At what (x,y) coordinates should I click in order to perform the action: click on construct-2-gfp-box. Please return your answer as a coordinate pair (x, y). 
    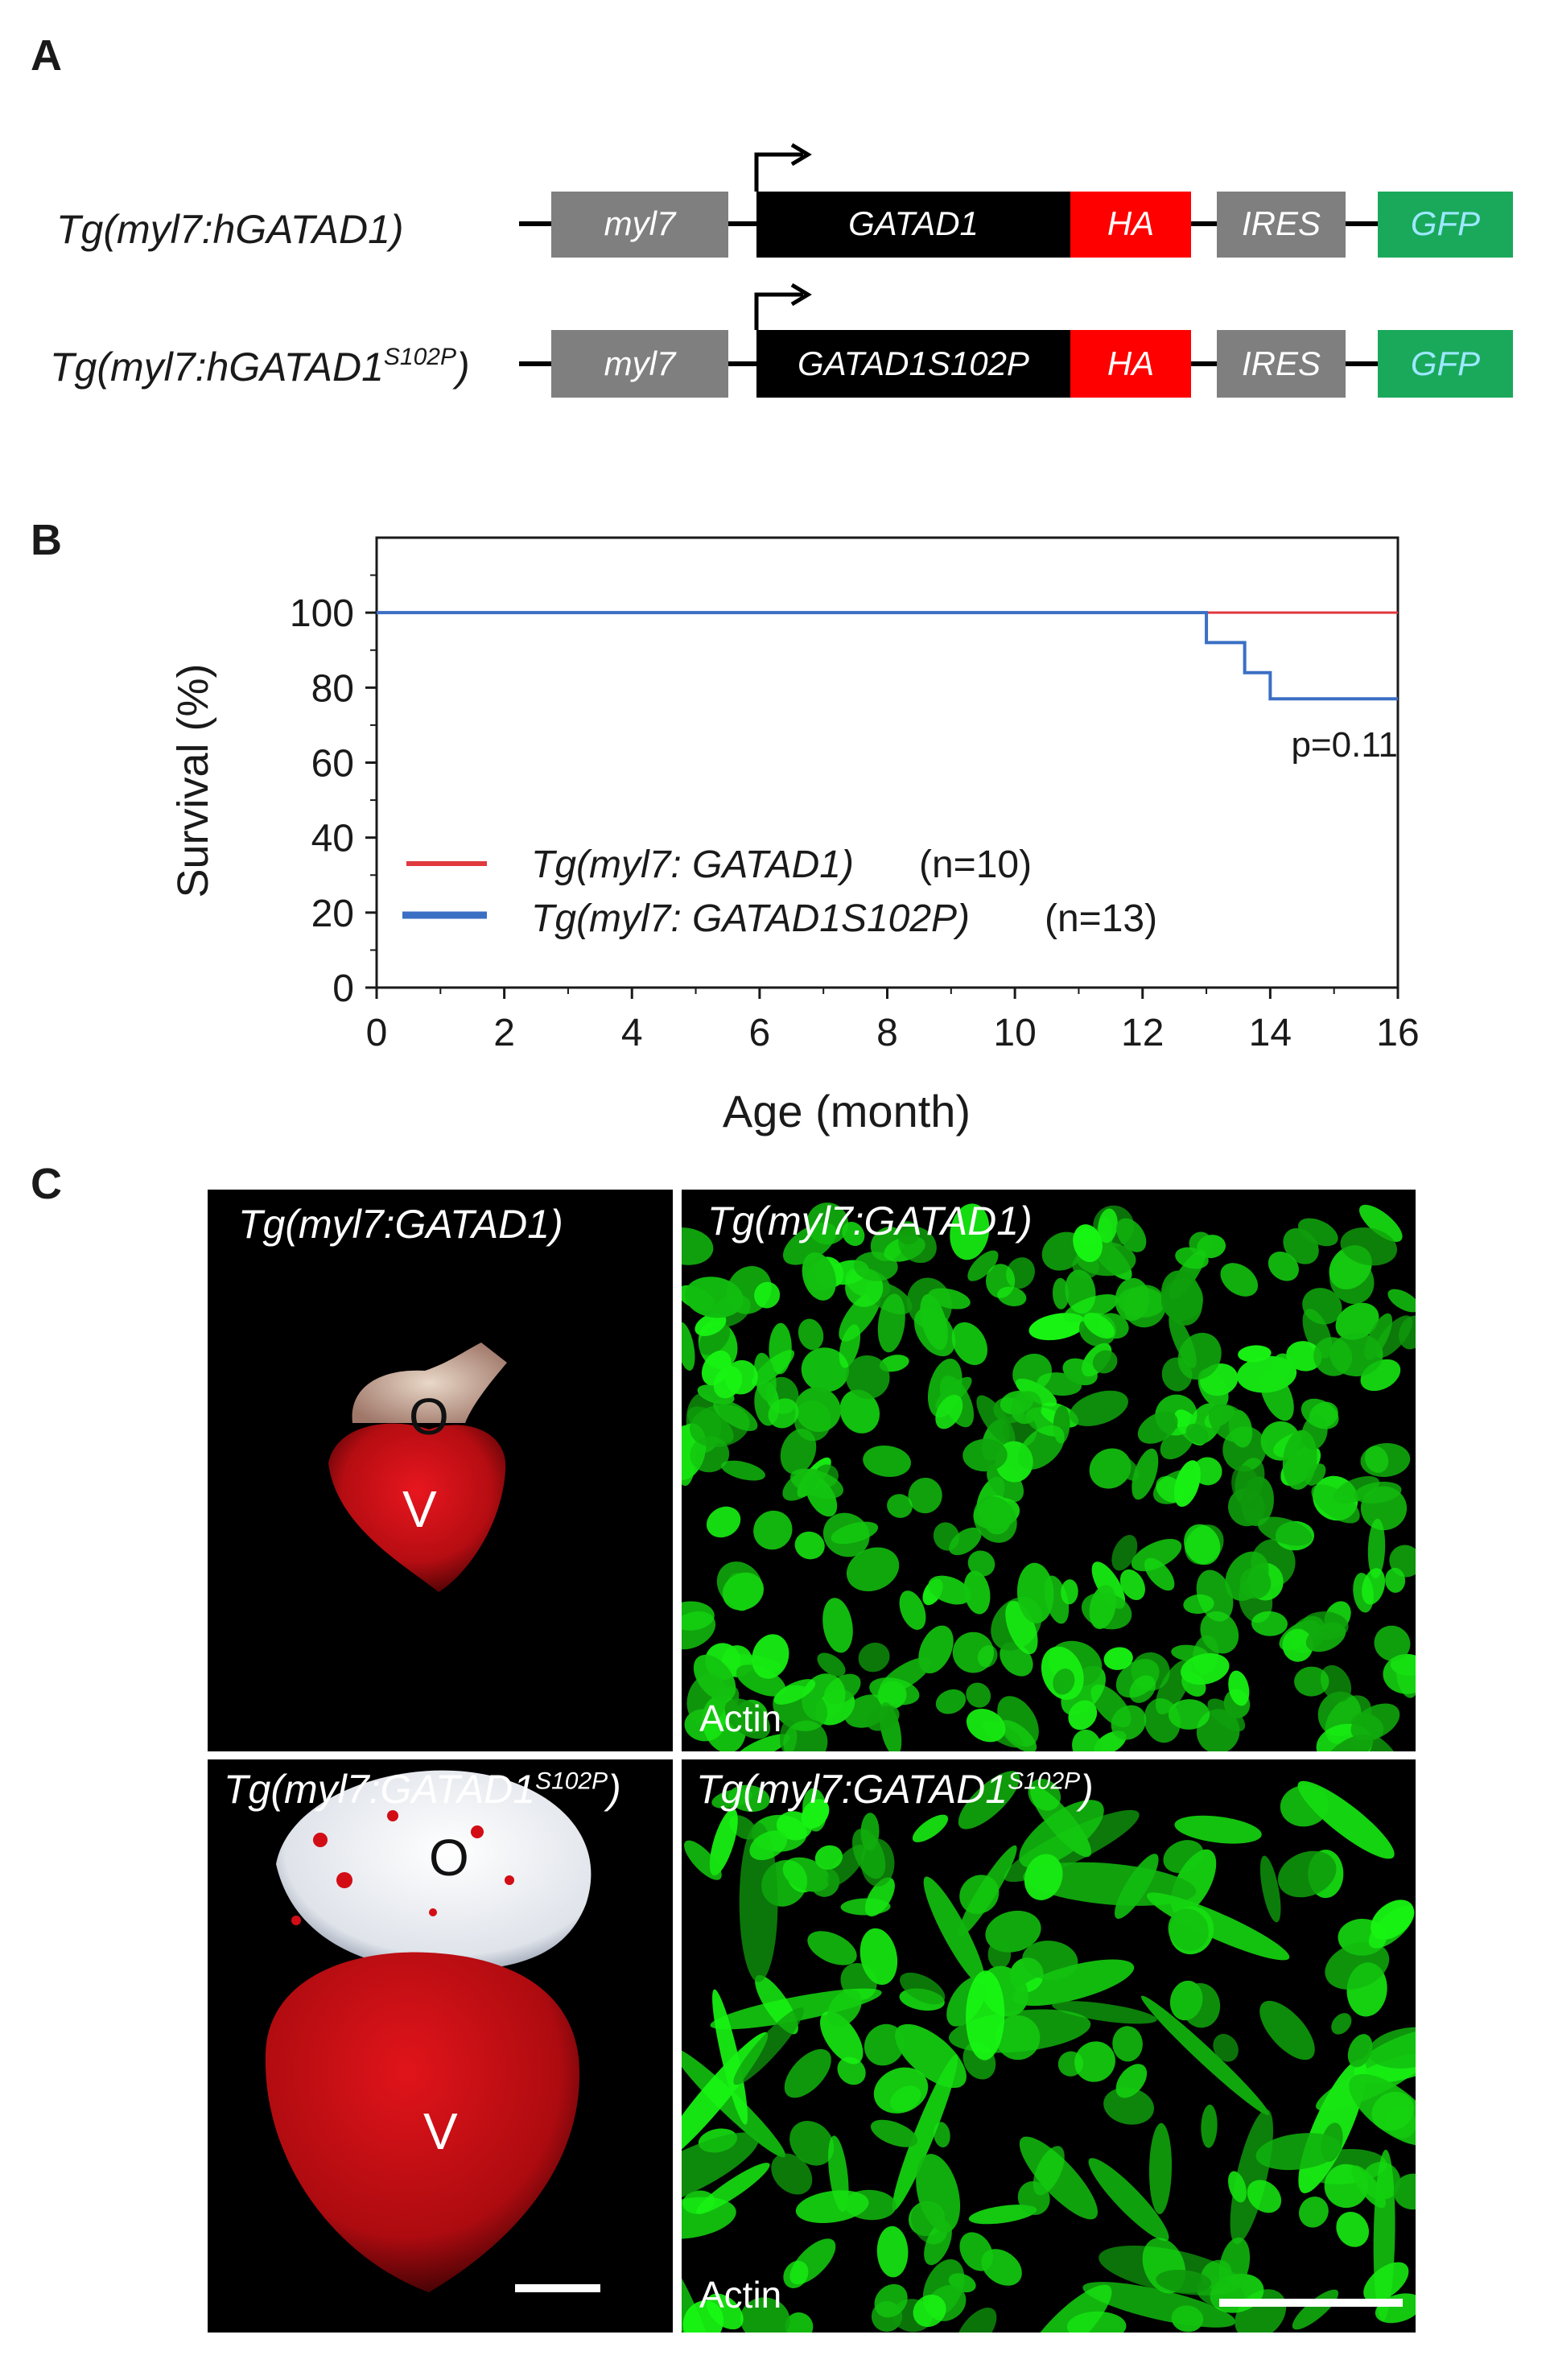
    Looking at the image, I should click on (1445, 364).